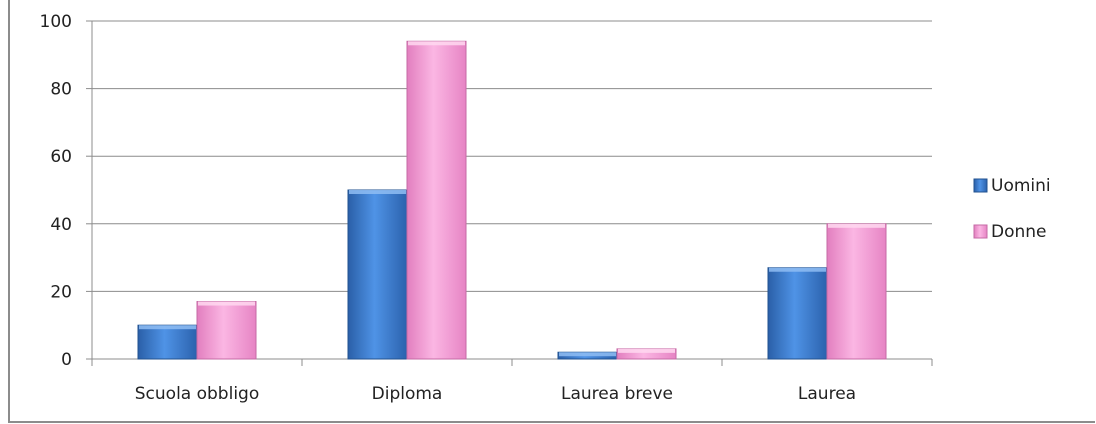 This screenshot has height=424, width=1096. I want to click on x-tick-label: Diploma, so click(407, 394).